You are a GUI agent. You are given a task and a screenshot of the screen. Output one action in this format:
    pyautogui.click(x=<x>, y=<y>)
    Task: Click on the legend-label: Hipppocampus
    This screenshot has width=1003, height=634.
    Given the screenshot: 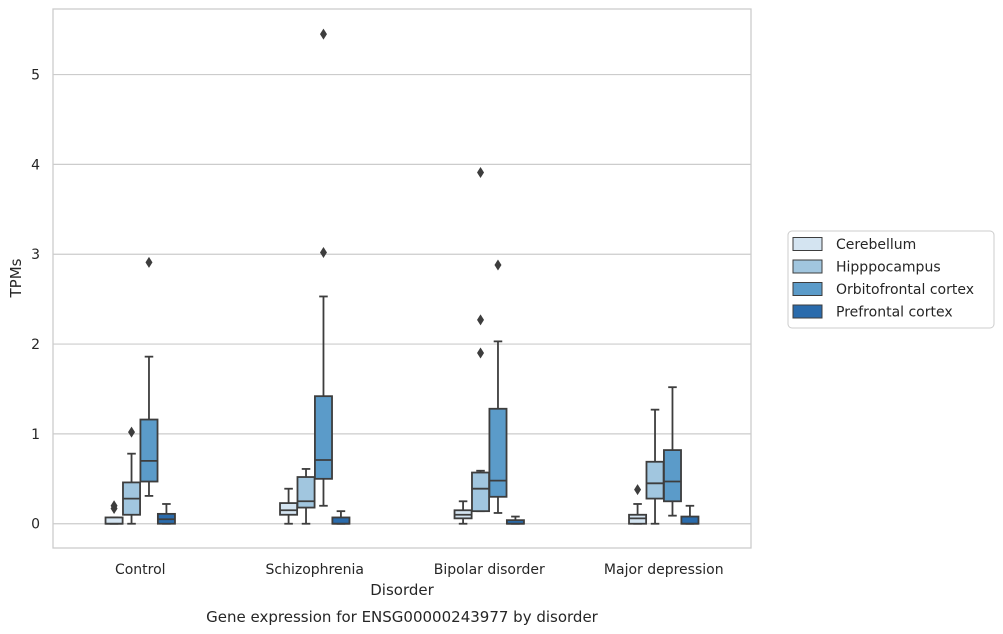 What is the action you would take?
    pyautogui.click(x=888, y=268)
    